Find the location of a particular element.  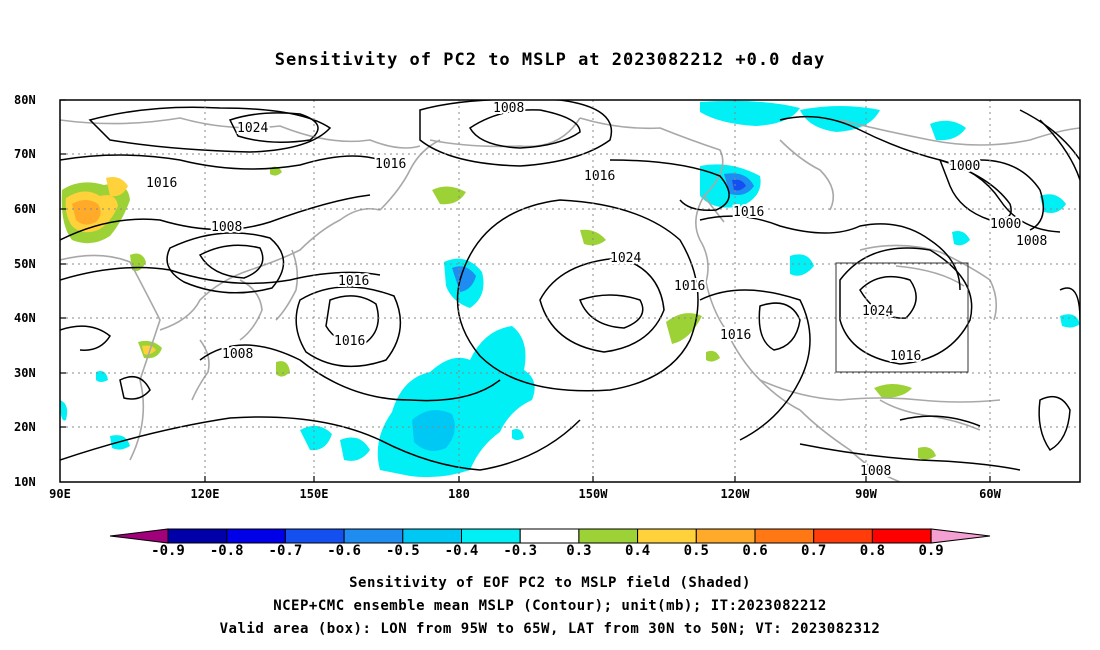

lon-label-120w: 120W is located at coordinates (735, 494).